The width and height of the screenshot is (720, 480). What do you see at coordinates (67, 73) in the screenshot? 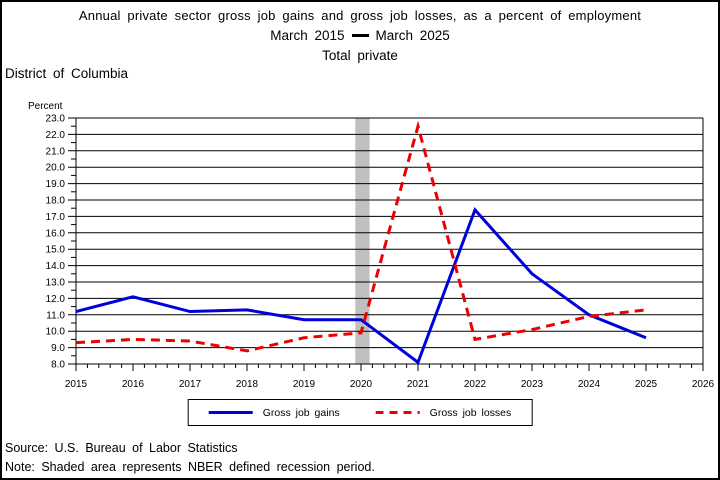
I see `region-label: District of Columbia` at bounding box center [67, 73].